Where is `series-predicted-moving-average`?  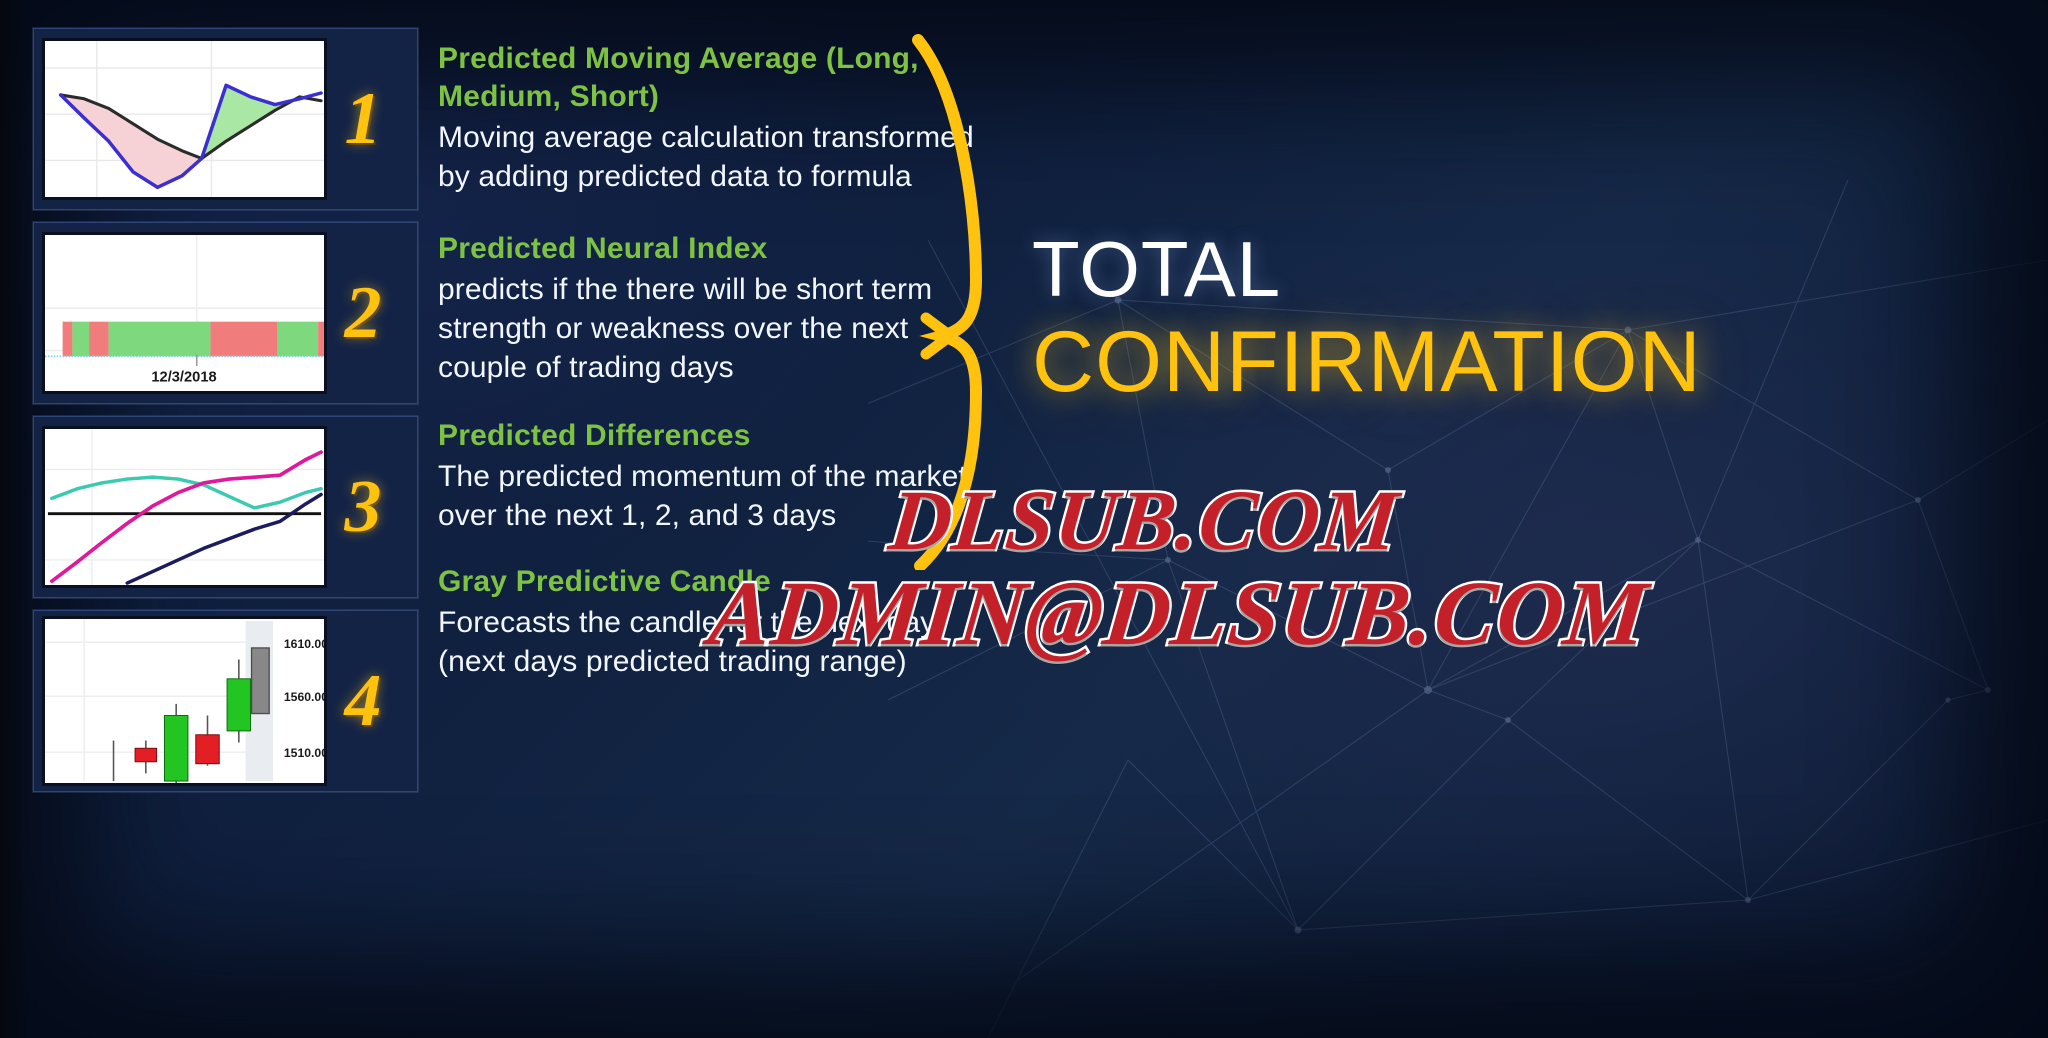 series-predicted-moving-average is located at coordinates (190, 136).